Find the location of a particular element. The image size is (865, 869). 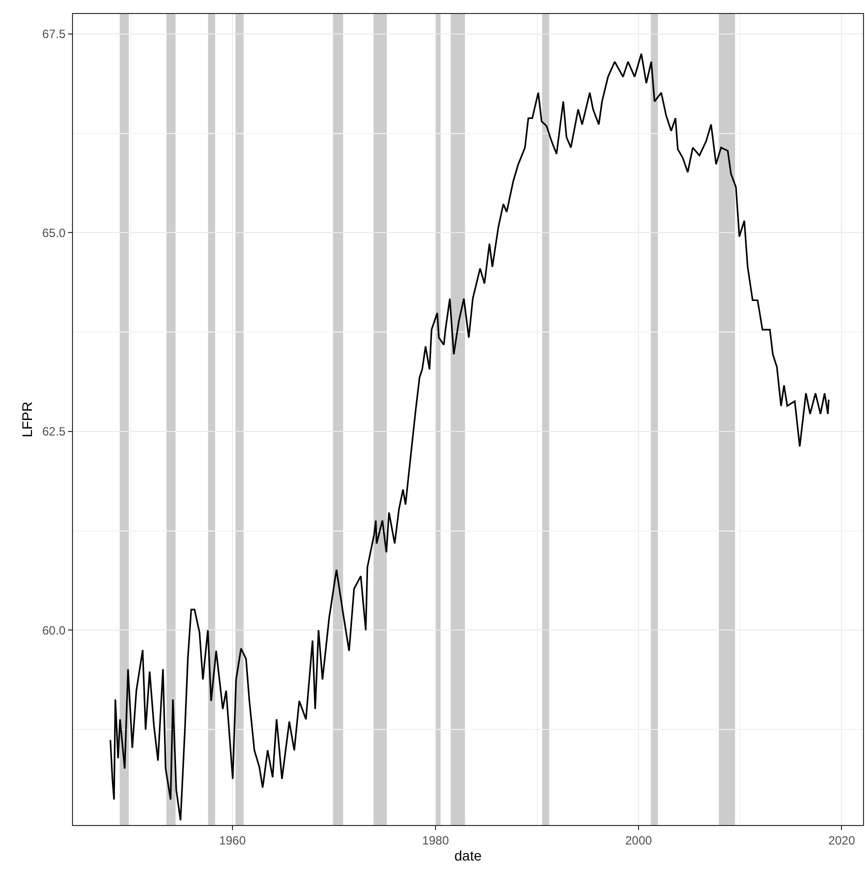

y-tick-label: 60.0 is located at coordinates (54, 630).